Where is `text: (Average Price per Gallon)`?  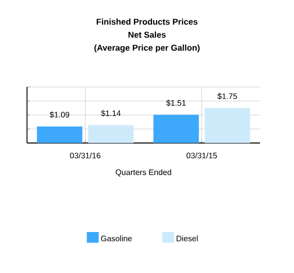 text: (Average Price per Gallon) is located at coordinates (147, 48).